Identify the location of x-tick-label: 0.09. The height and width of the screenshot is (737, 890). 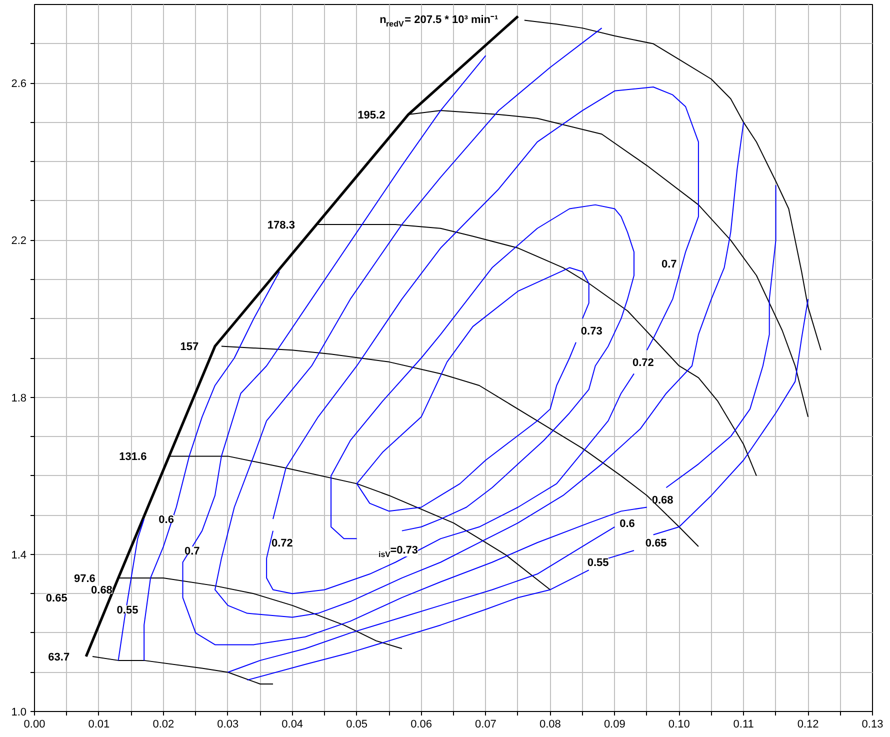
(615, 724).